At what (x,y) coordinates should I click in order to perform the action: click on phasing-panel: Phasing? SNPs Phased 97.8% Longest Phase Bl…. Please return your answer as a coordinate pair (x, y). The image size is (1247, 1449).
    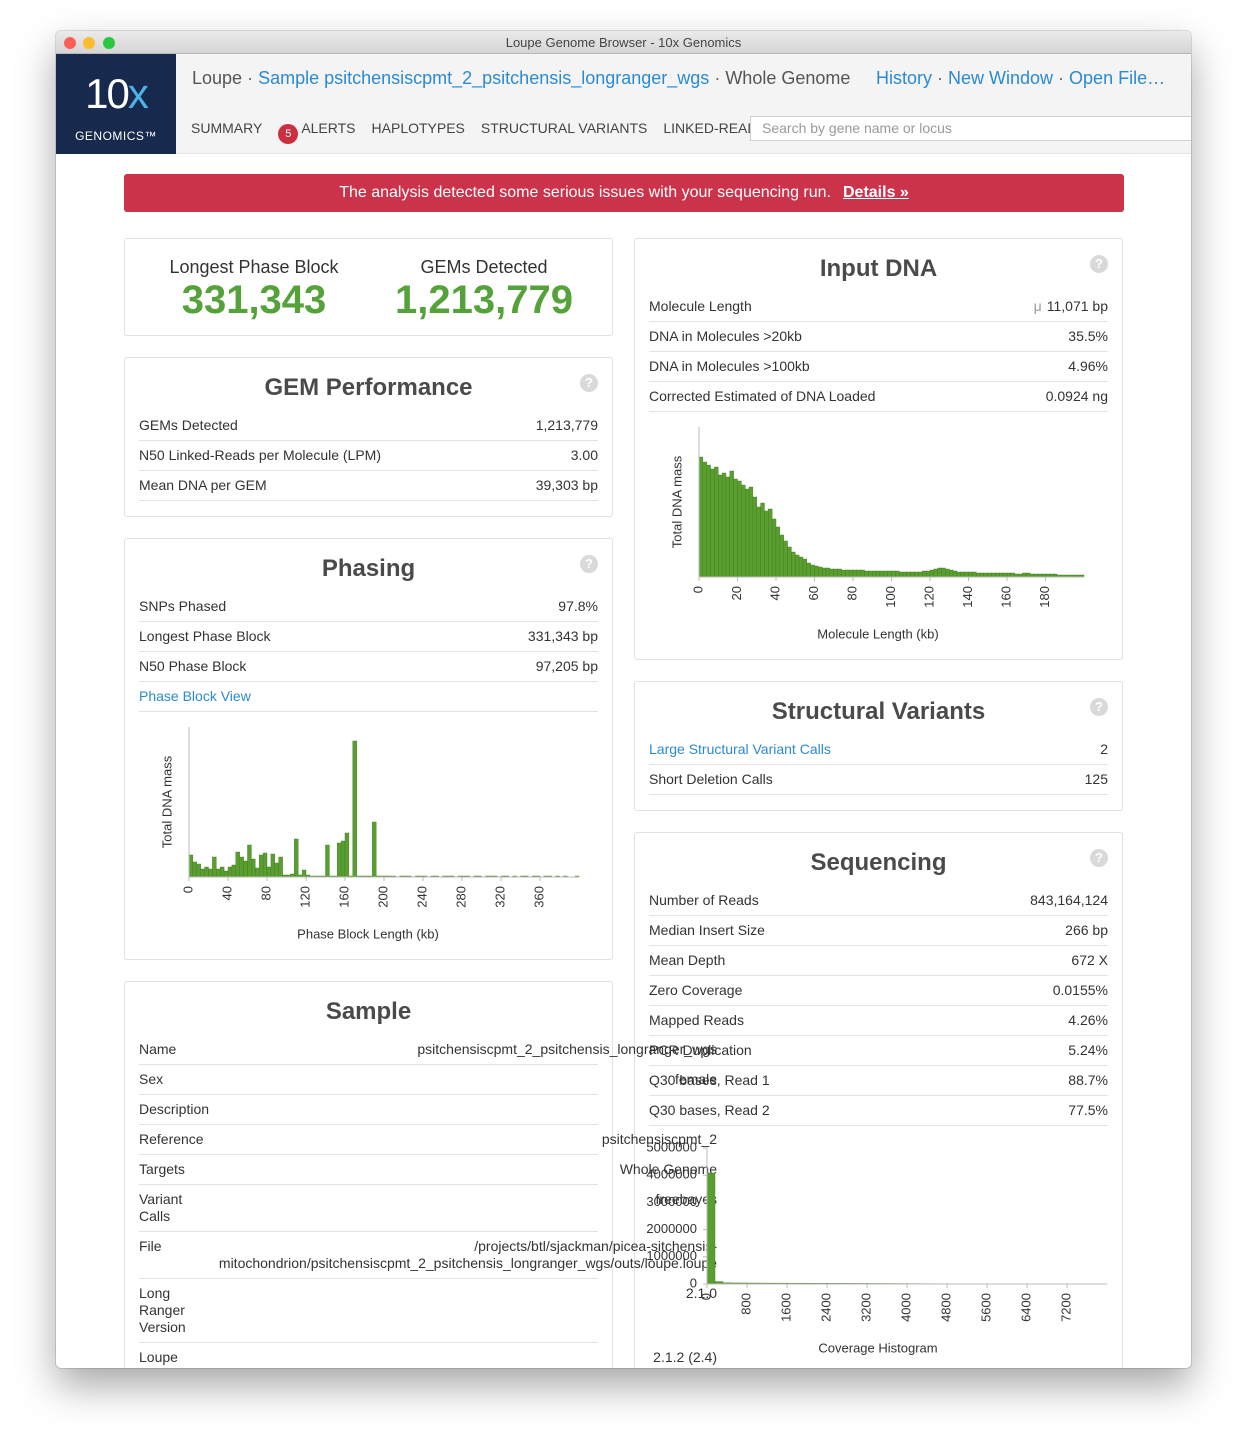
    Looking at the image, I should click on (368, 749).